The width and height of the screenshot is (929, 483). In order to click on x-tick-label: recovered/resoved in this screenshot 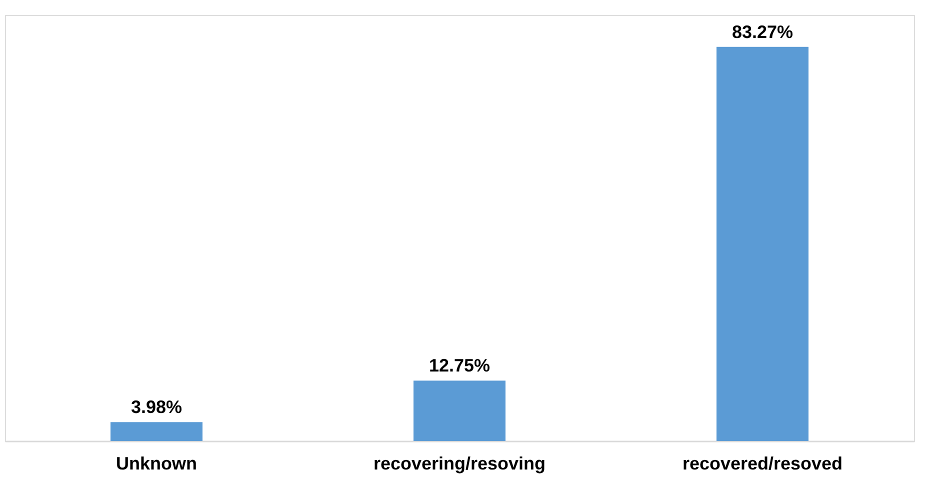, I will do `click(762, 464)`.